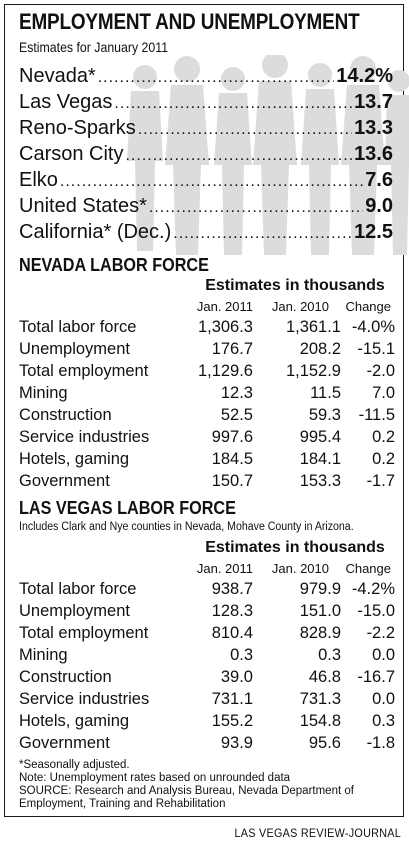 This screenshot has width=409, height=845. What do you see at coordinates (383, 721) in the screenshot?
I see `value-change: 0.3` at bounding box center [383, 721].